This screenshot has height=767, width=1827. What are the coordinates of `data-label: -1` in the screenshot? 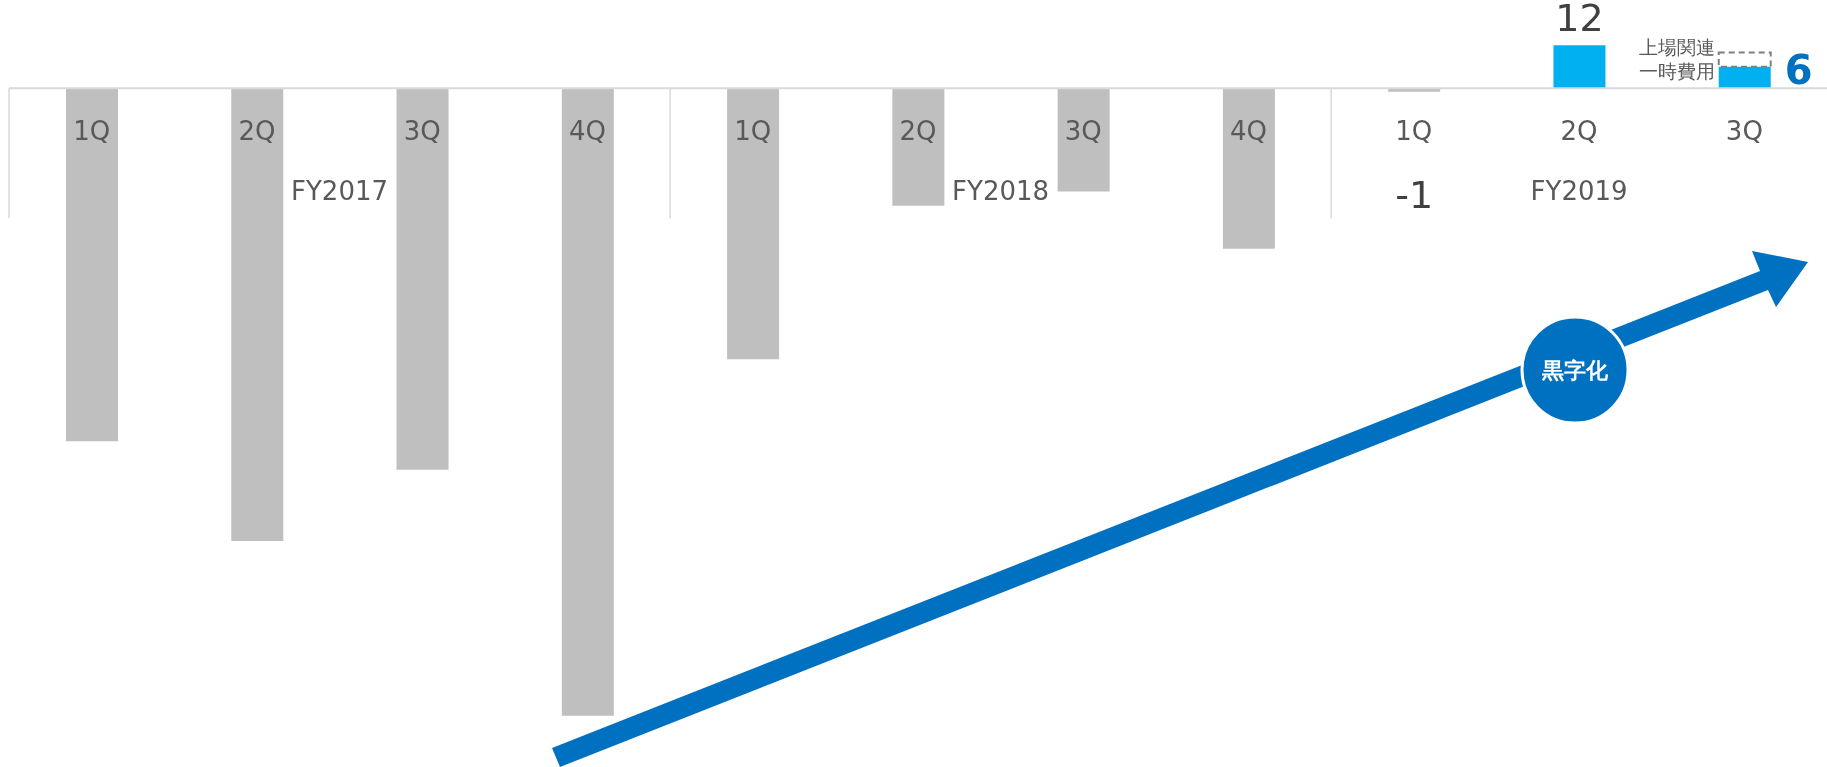 It's located at (1414, 195).